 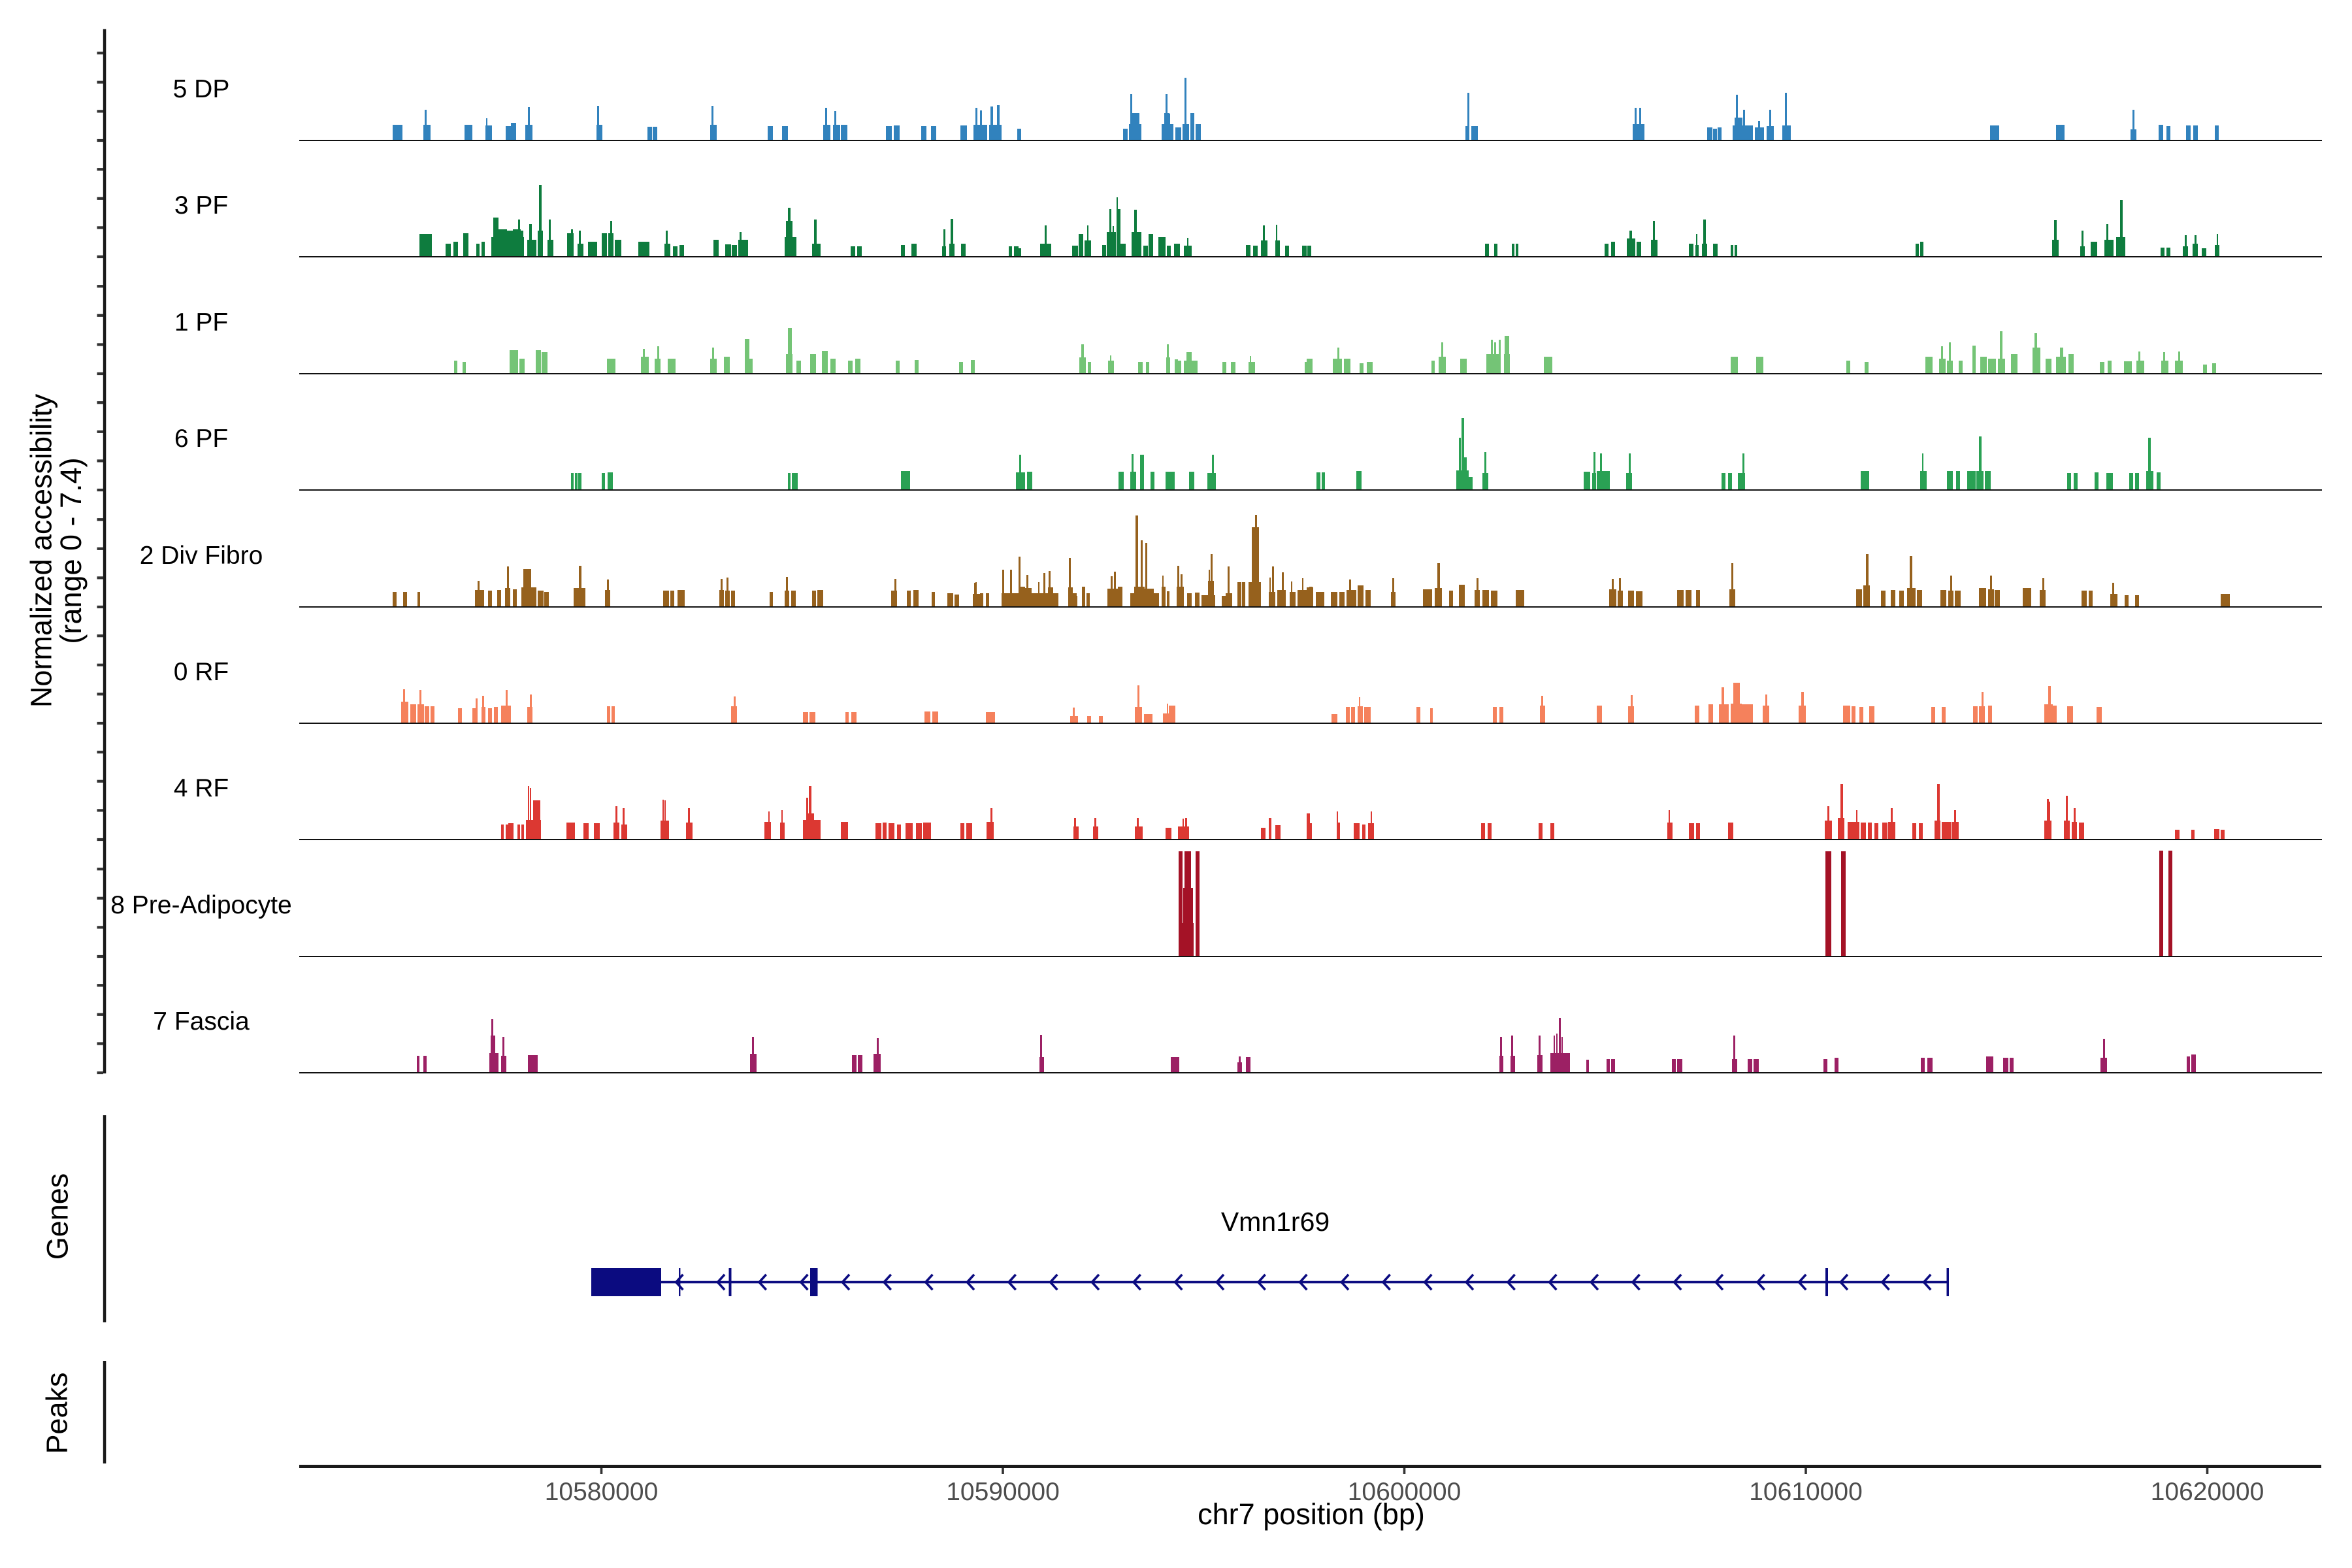 I want to click on svg-text: 3 PF, so click(x=201, y=205).